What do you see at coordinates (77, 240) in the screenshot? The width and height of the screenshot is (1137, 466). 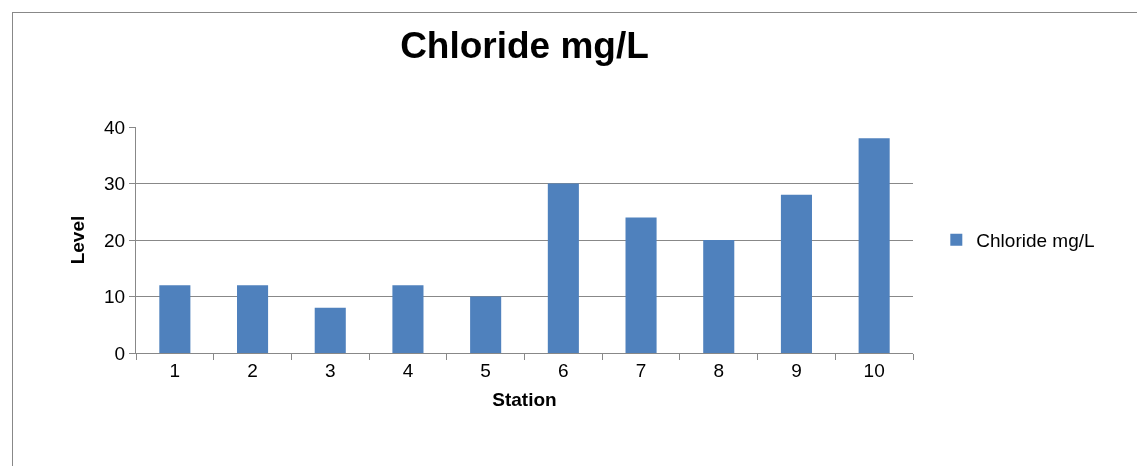 I see `y-axis-title: Level` at bounding box center [77, 240].